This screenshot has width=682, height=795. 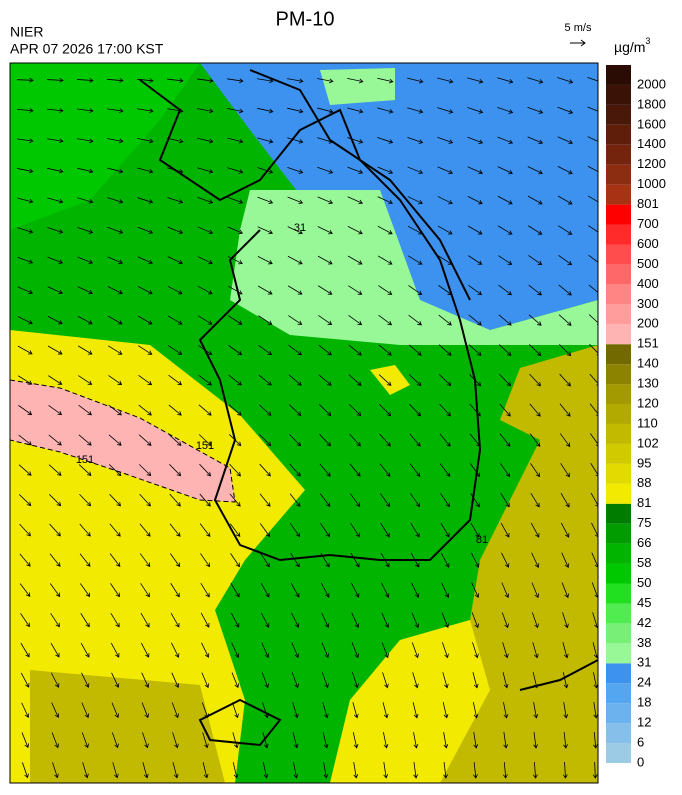 I want to click on colorbar-label: 400, so click(x=648, y=283).